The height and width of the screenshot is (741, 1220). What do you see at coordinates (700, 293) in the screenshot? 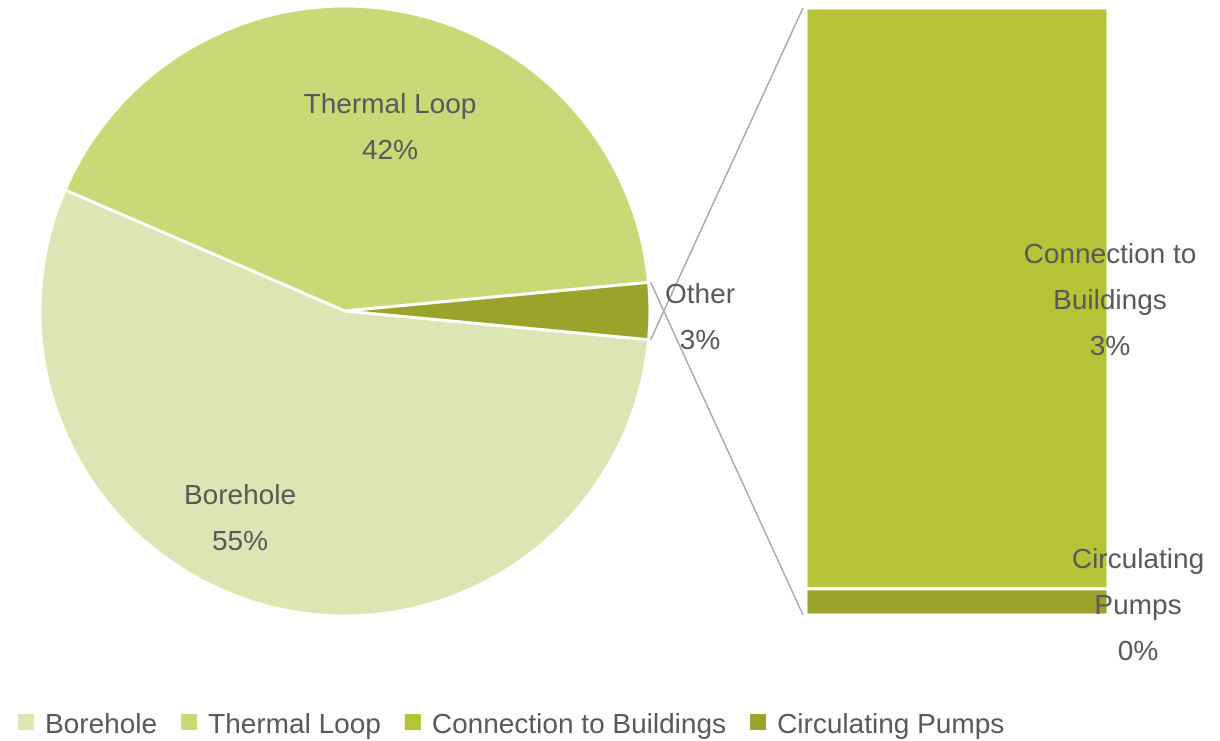
I see `data-label-name: Other` at bounding box center [700, 293].